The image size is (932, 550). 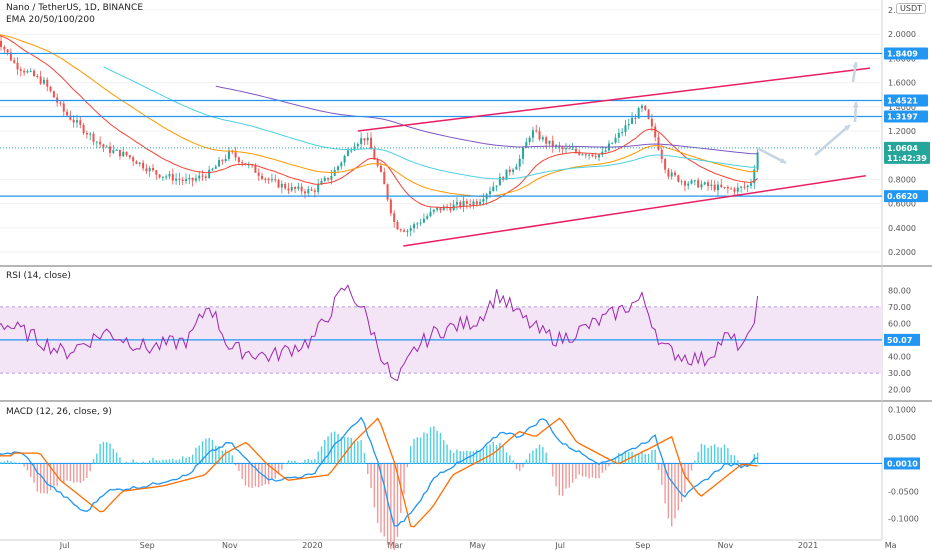 What do you see at coordinates (899, 390) in the screenshot?
I see `rsi-tick-label: 20.00` at bounding box center [899, 390].